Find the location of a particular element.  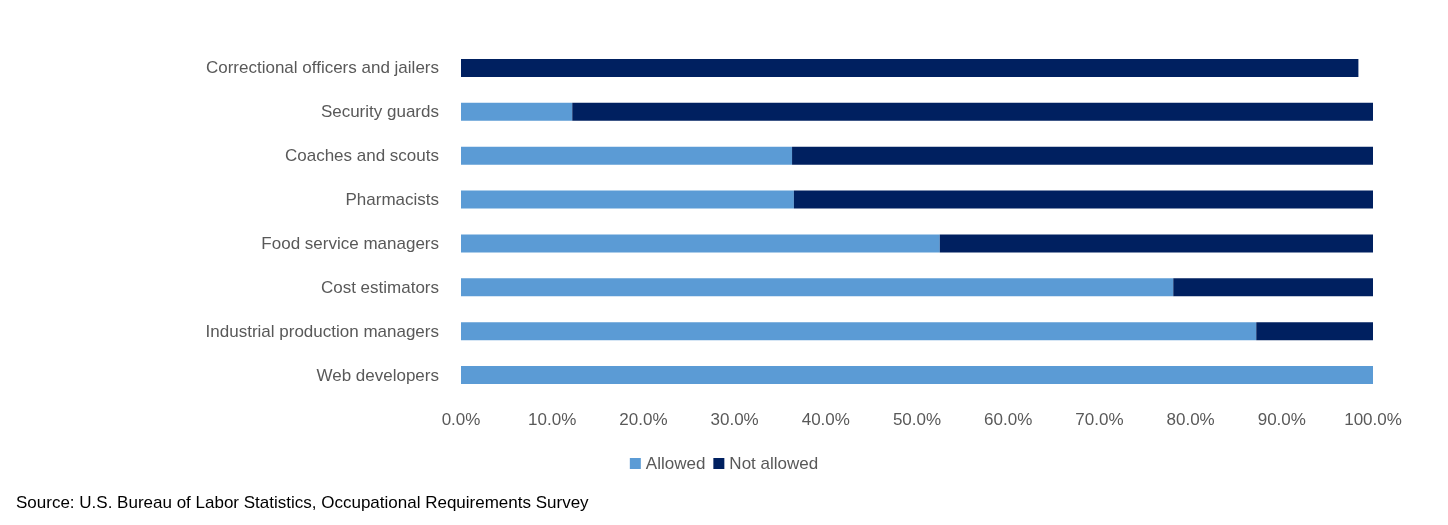

x-tick-label: 80.0% is located at coordinates (1190, 419).